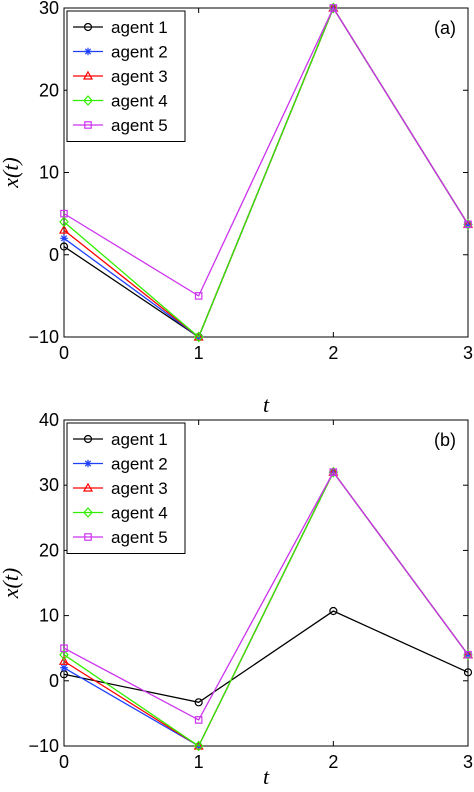  I want to click on panel-label: (a), so click(445, 28).